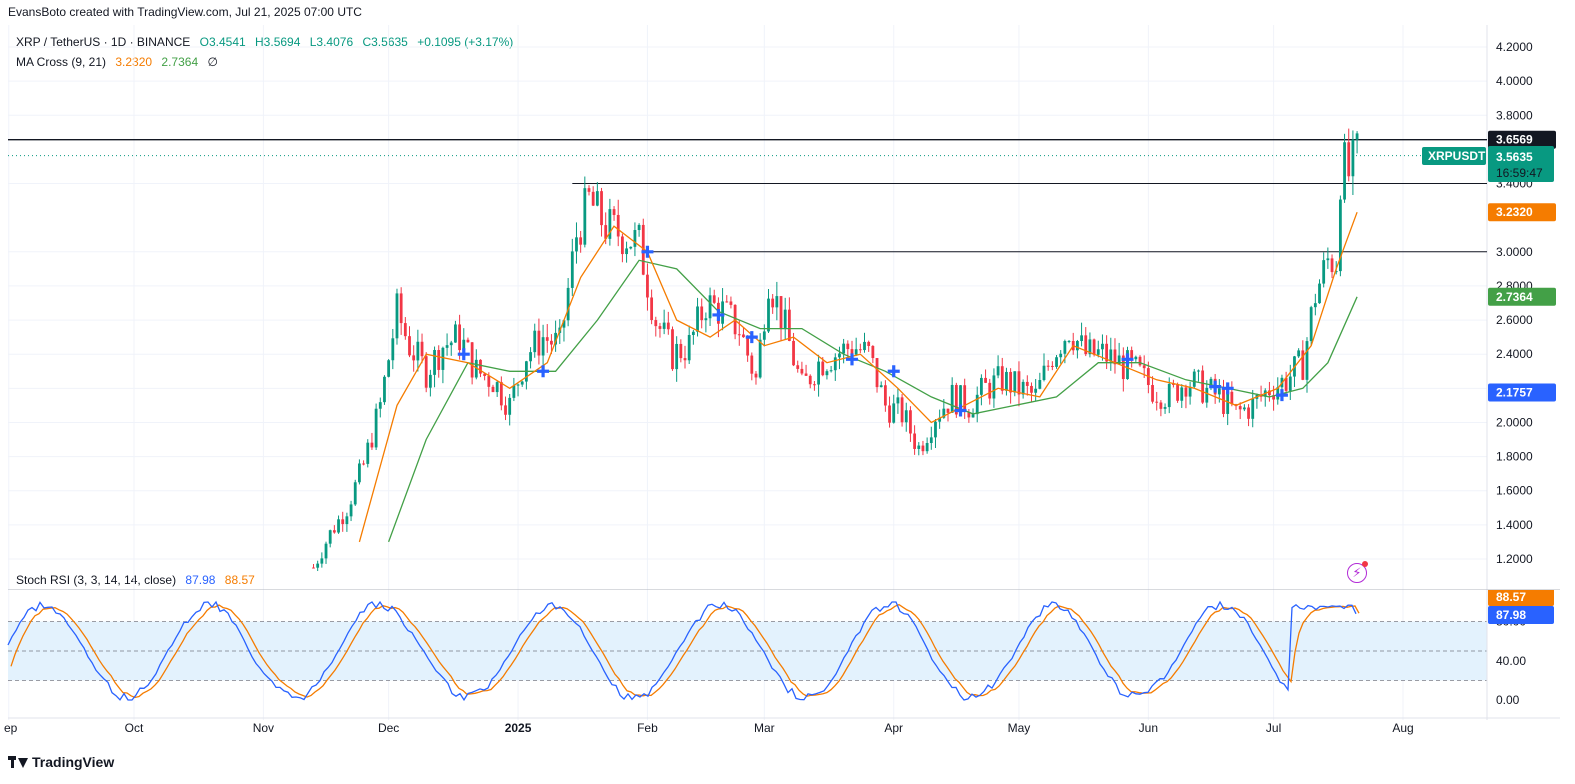  Describe the element at coordinates (893, 728) in the screenshot. I see `time-tick-label: Apr` at that location.